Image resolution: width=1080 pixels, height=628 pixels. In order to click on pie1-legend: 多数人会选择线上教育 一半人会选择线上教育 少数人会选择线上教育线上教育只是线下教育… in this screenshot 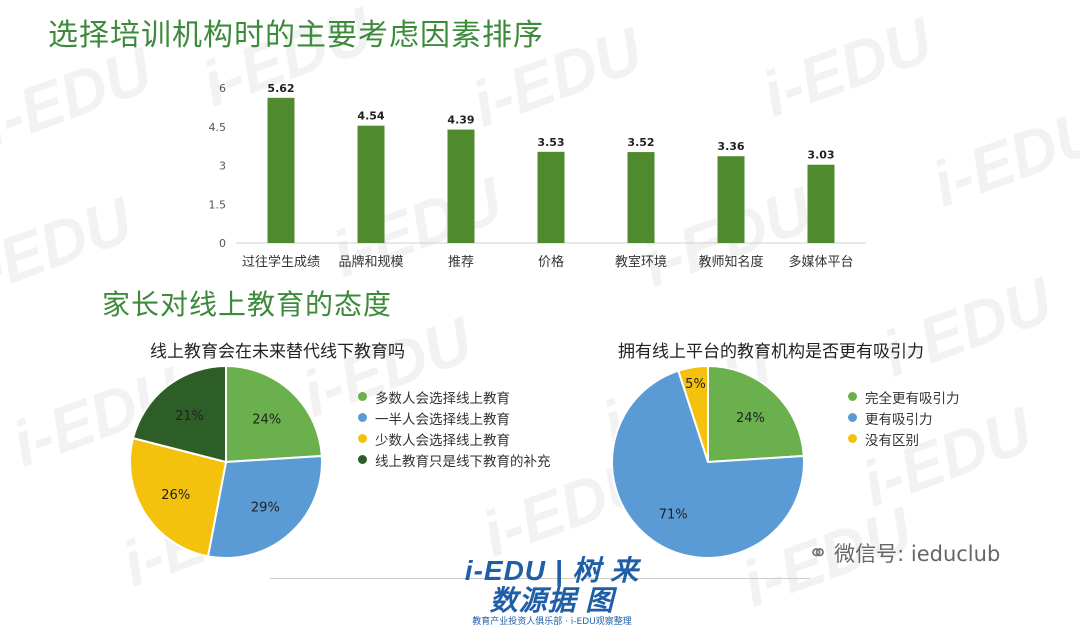, I will do `click(454, 428)`.